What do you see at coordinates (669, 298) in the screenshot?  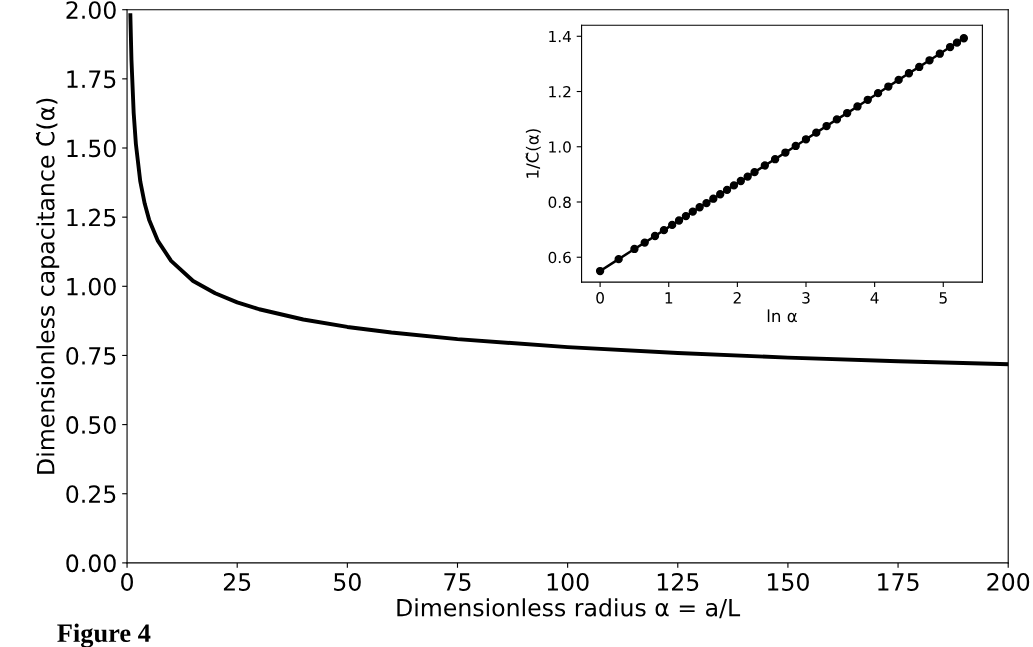 I see `x-tick-label: 1` at bounding box center [669, 298].